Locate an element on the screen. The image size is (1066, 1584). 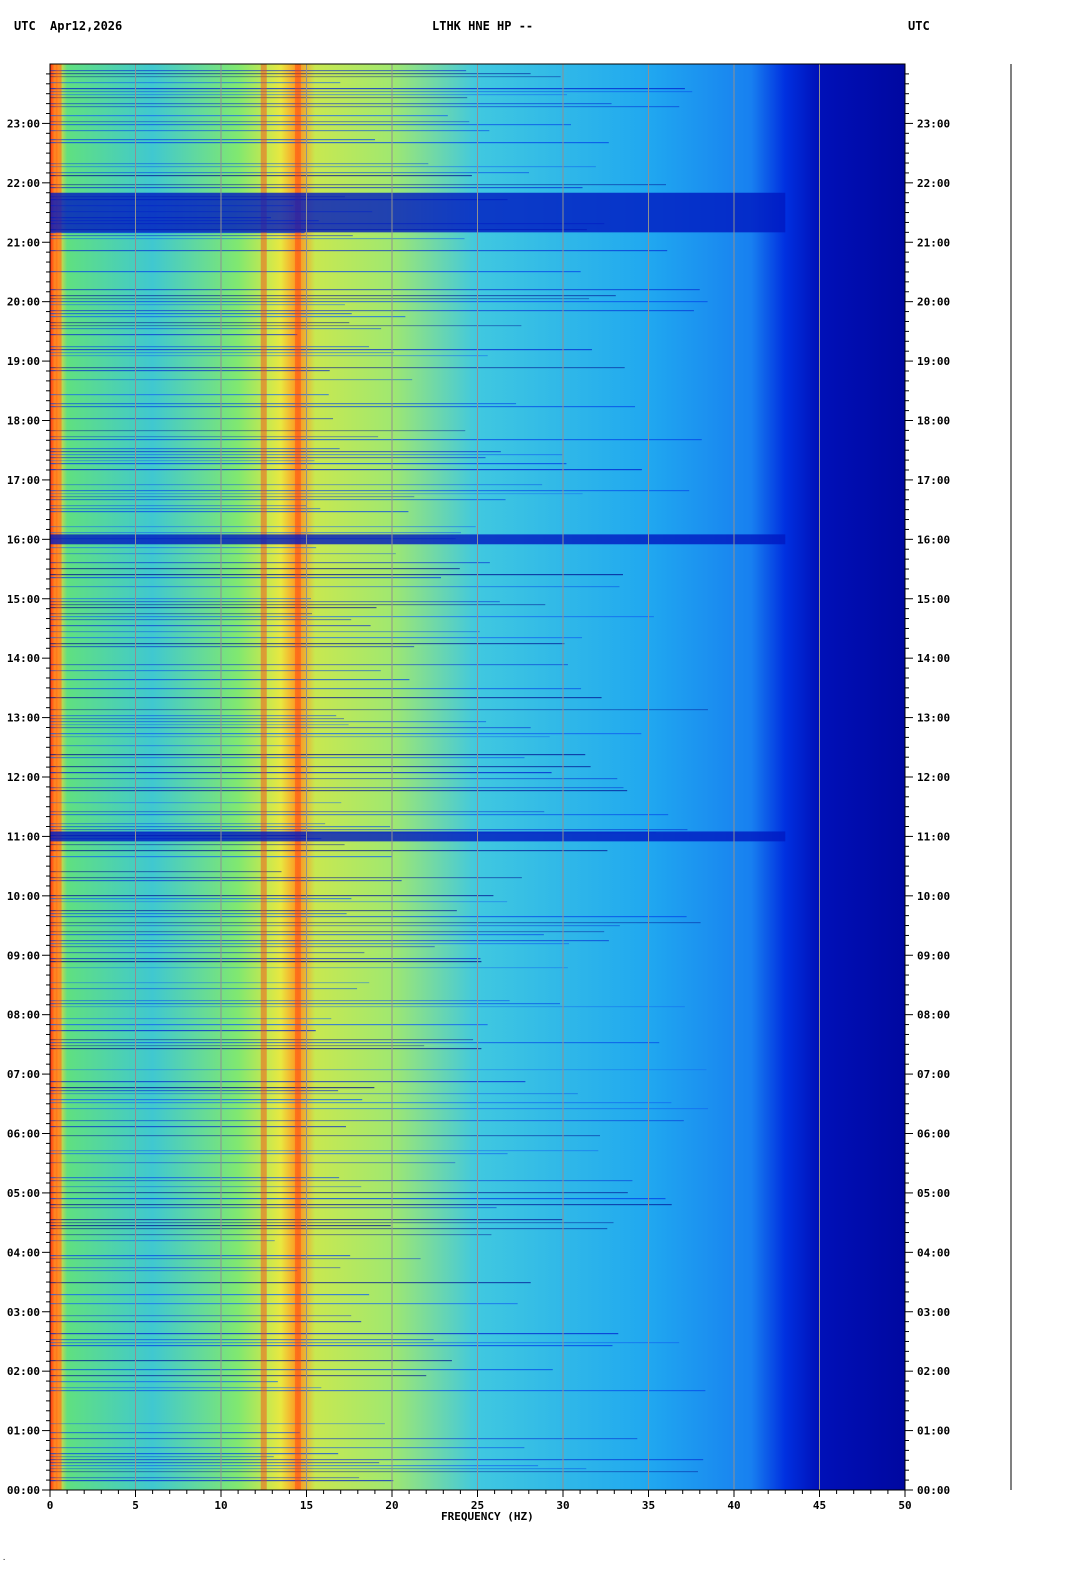
y-tick-label-left: 10:00 is located at coordinates (23, 896).